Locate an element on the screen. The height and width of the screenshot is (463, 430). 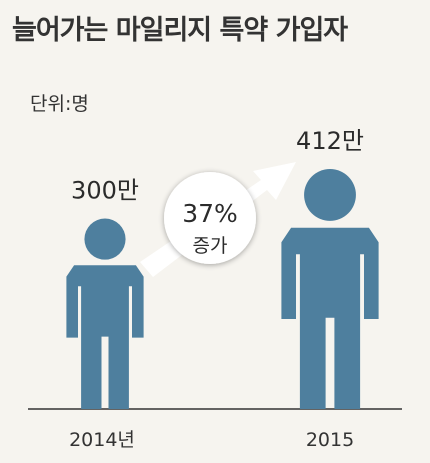
chart-title: 늘어가는 마일리지 특약 가입자 is located at coordinates (180, 30).